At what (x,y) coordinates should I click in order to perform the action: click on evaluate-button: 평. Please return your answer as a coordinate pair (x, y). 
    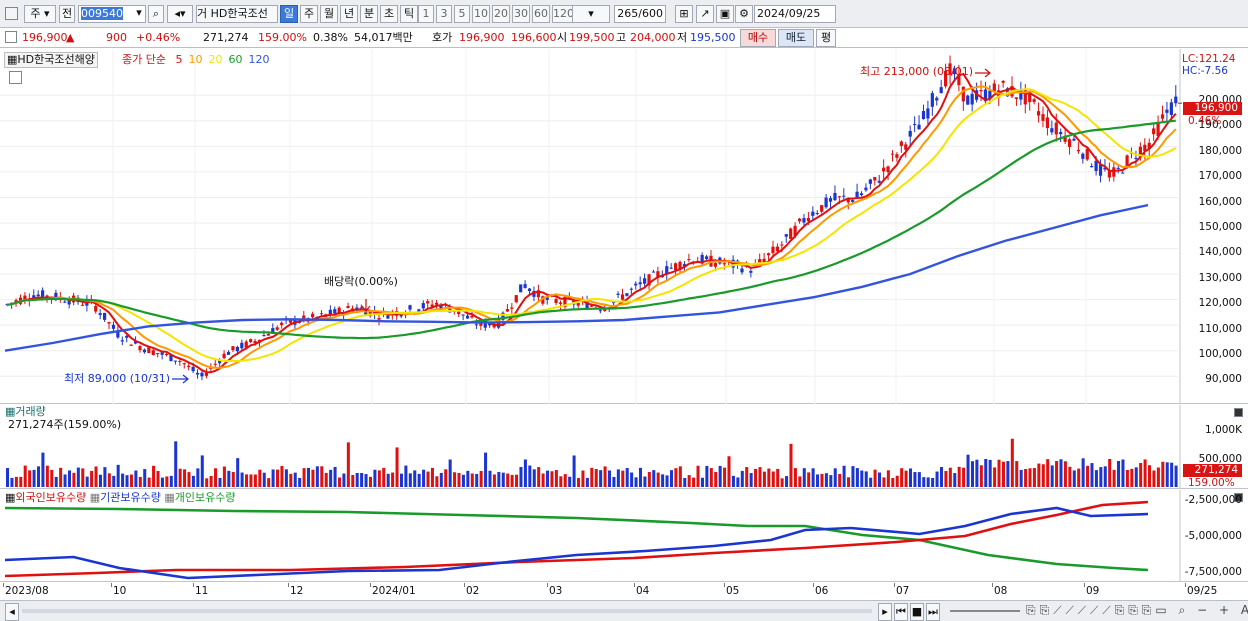
    Looking at the image, I should click on (826, 38).